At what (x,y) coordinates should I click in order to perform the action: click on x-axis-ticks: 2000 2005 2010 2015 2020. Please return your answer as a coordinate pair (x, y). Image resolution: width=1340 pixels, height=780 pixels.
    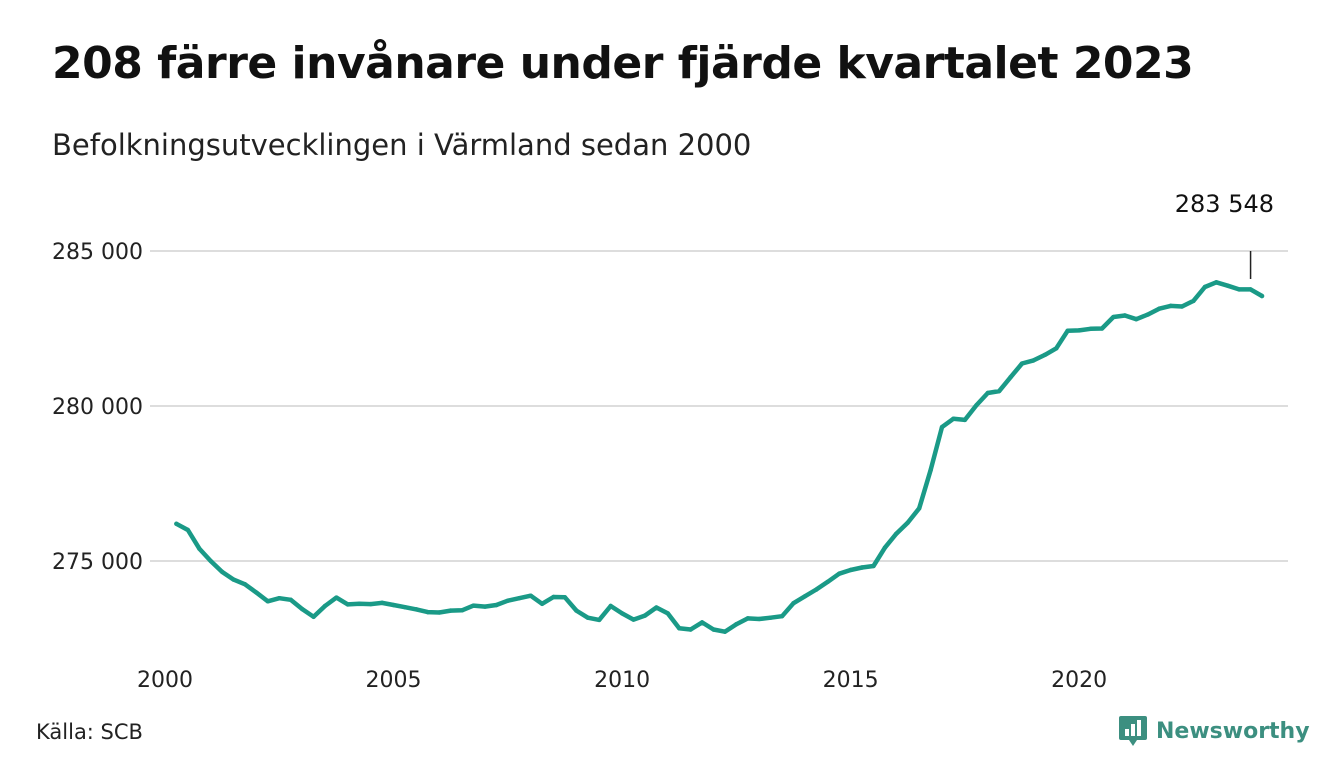
    Looking at the image, I should click on (622, 680).